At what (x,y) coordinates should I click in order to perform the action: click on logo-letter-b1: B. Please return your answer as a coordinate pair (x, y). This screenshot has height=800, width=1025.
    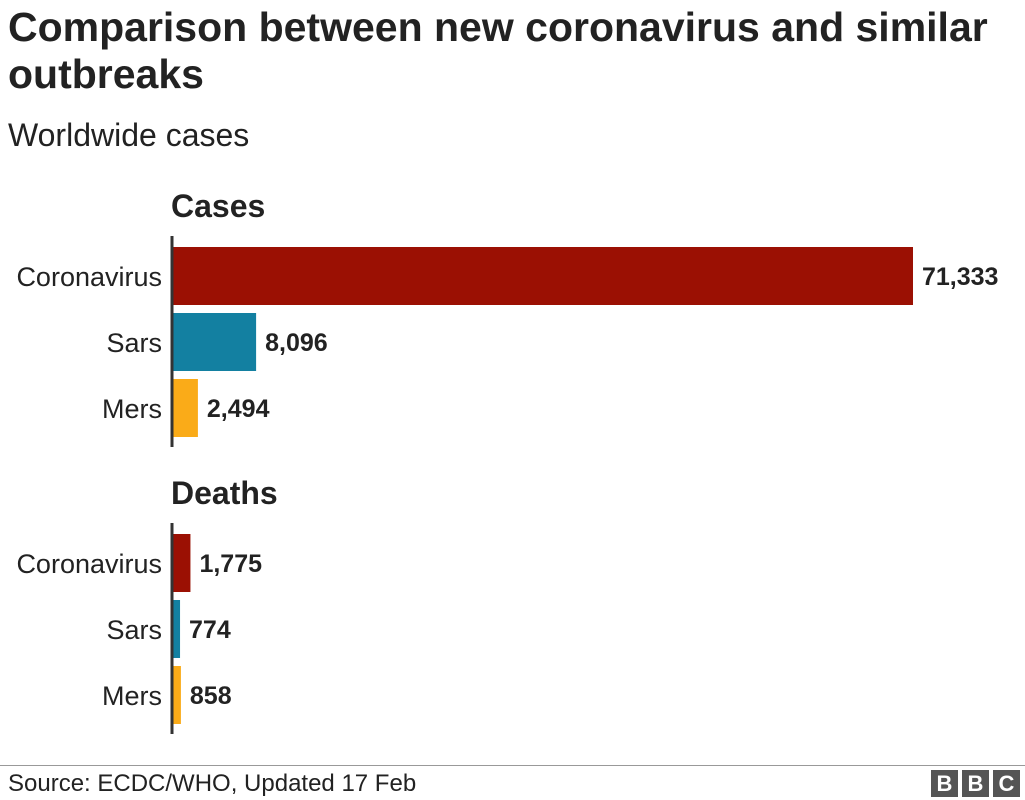
    Looking at the image, I should click on (944, 783).